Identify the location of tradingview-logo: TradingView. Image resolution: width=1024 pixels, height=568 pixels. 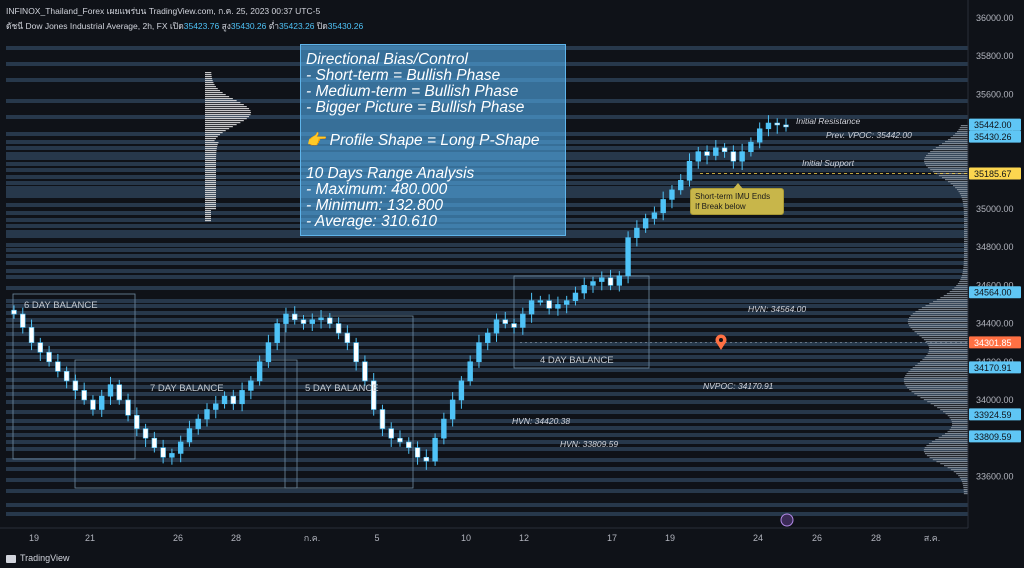
(38, 558).